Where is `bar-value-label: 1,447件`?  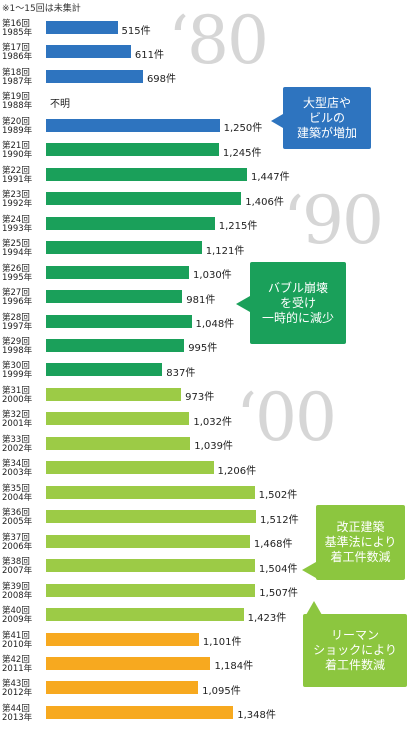 bar-value-label: 1,447件 is located at coordinates (270, 178).